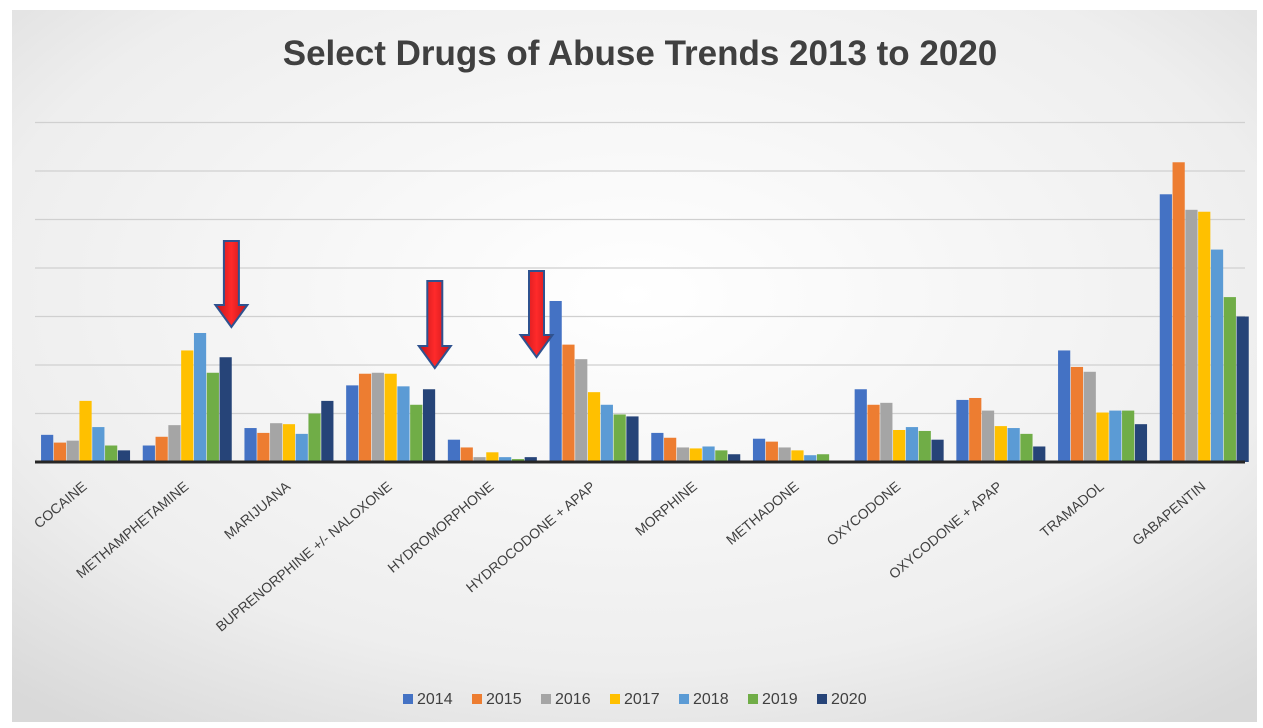  Describe the element at coordinates (780, 699) in the screenshot. I see `legend-label: 2019` at that location.